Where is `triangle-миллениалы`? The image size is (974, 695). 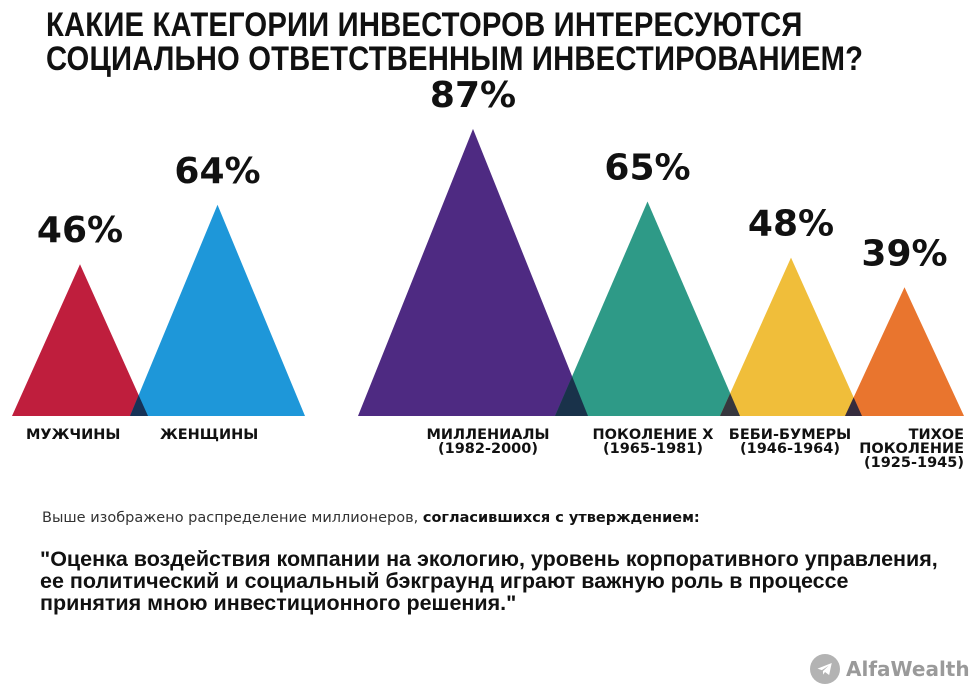
triangle-миллениалы is located at coordinates (473, 272).